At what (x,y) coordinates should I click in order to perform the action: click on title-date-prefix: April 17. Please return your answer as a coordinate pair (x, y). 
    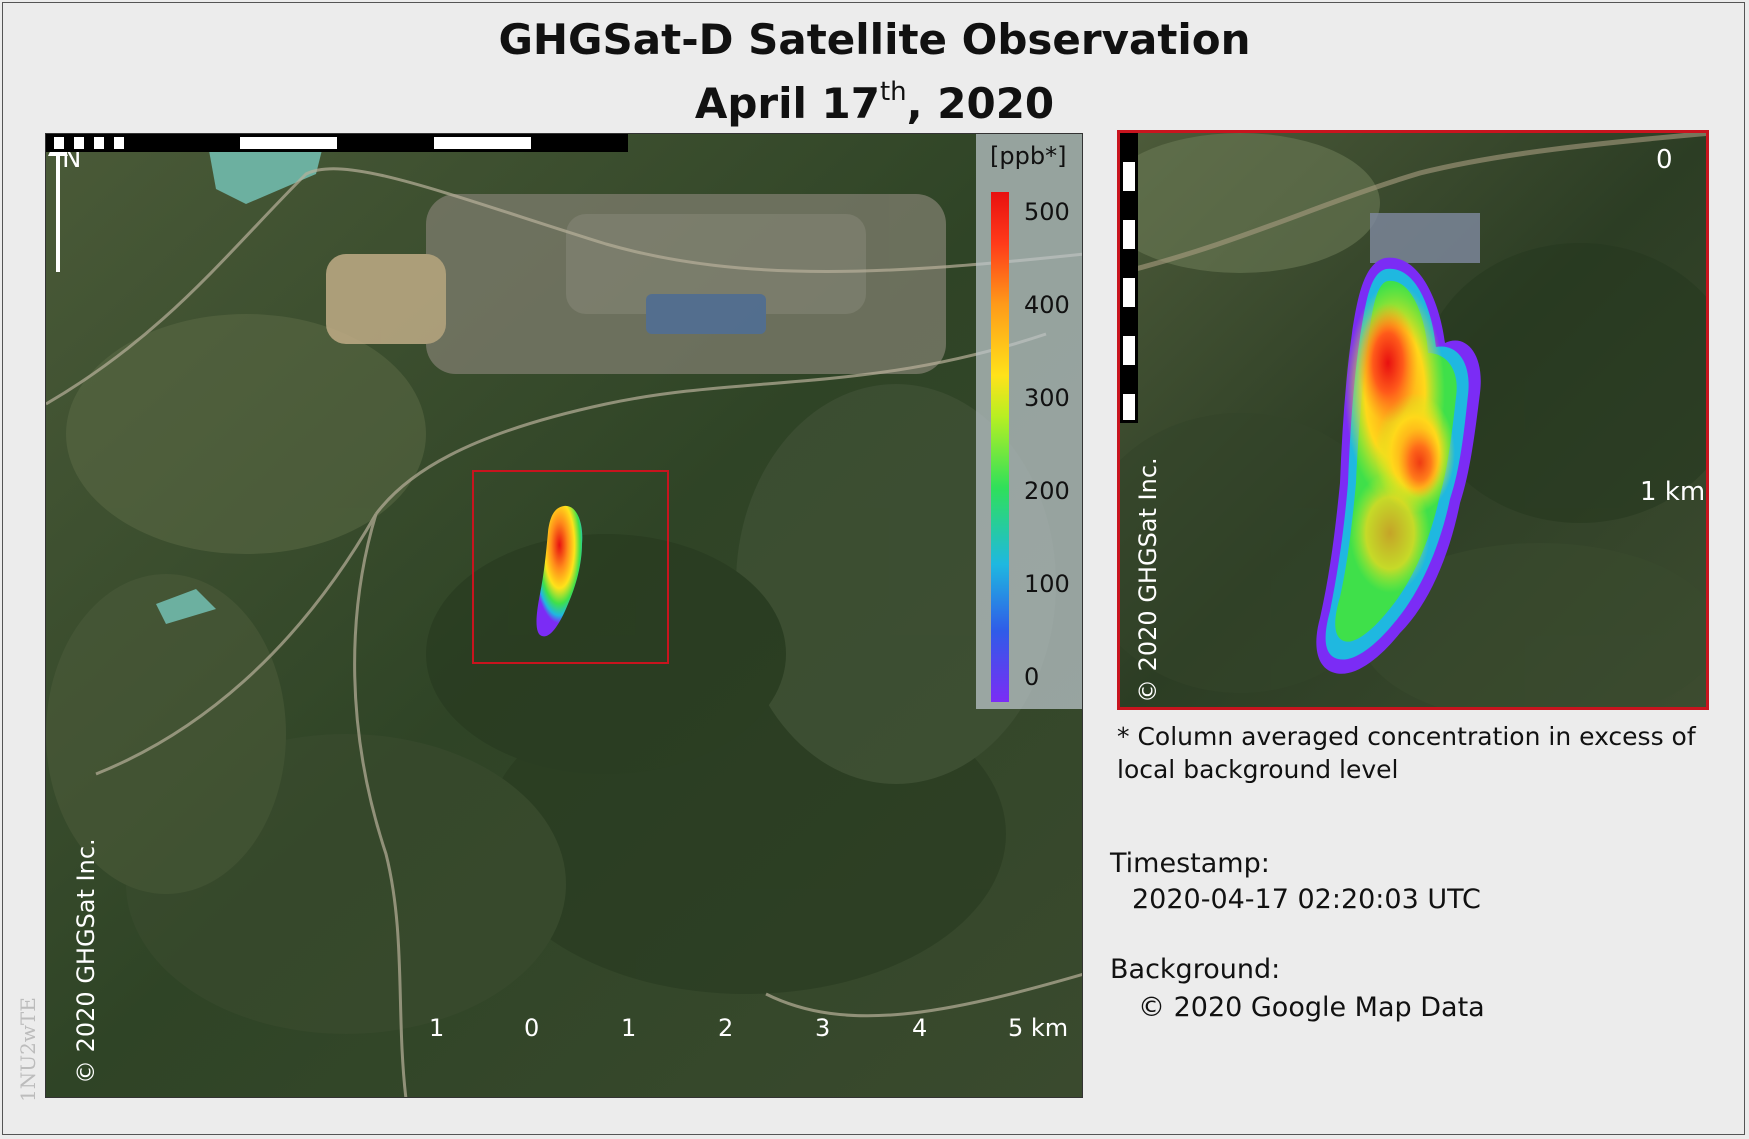
    Looking at the image, I should click on (787, 103).